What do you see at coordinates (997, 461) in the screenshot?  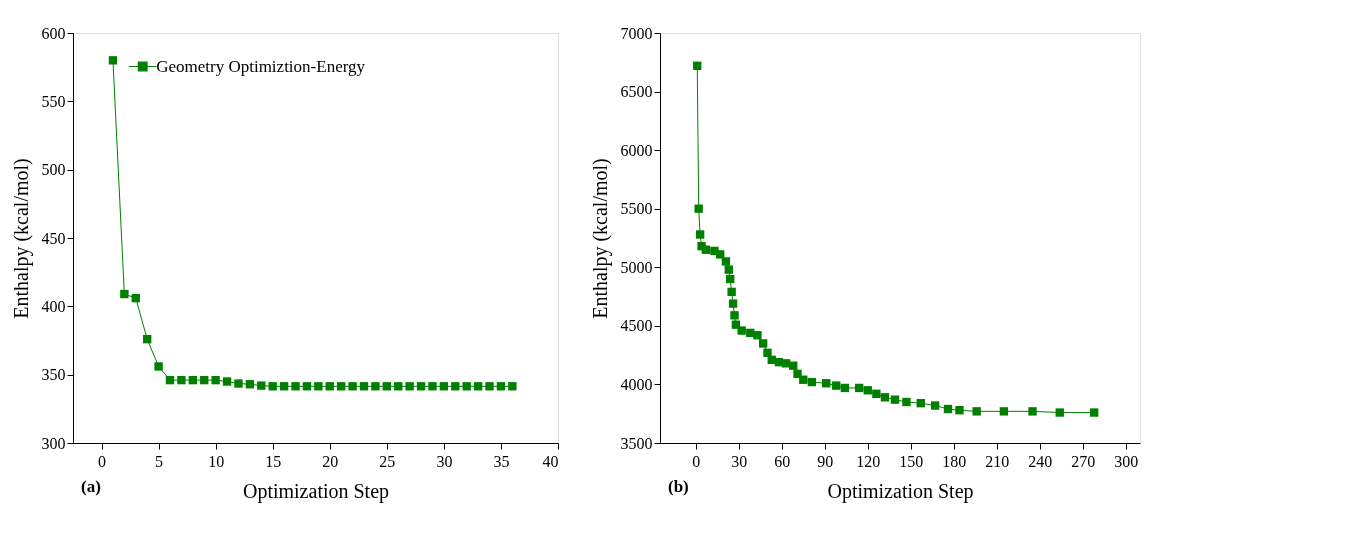 I see `x-tick-label: 210` at bounding box center [997, 461].